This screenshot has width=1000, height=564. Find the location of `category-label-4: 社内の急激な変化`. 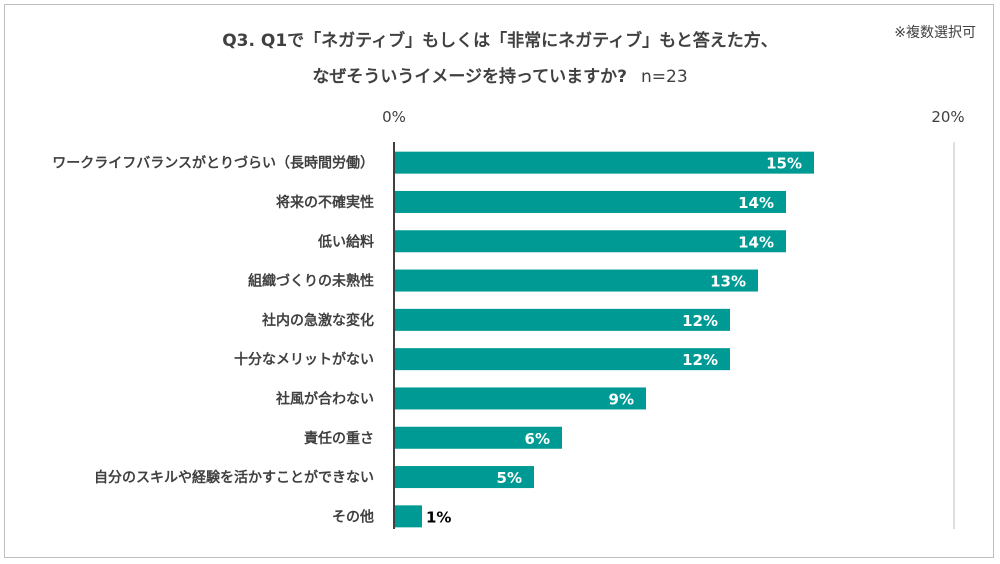

category-label-4: 社内の急激な変化 is located at coordinates (317, 320).